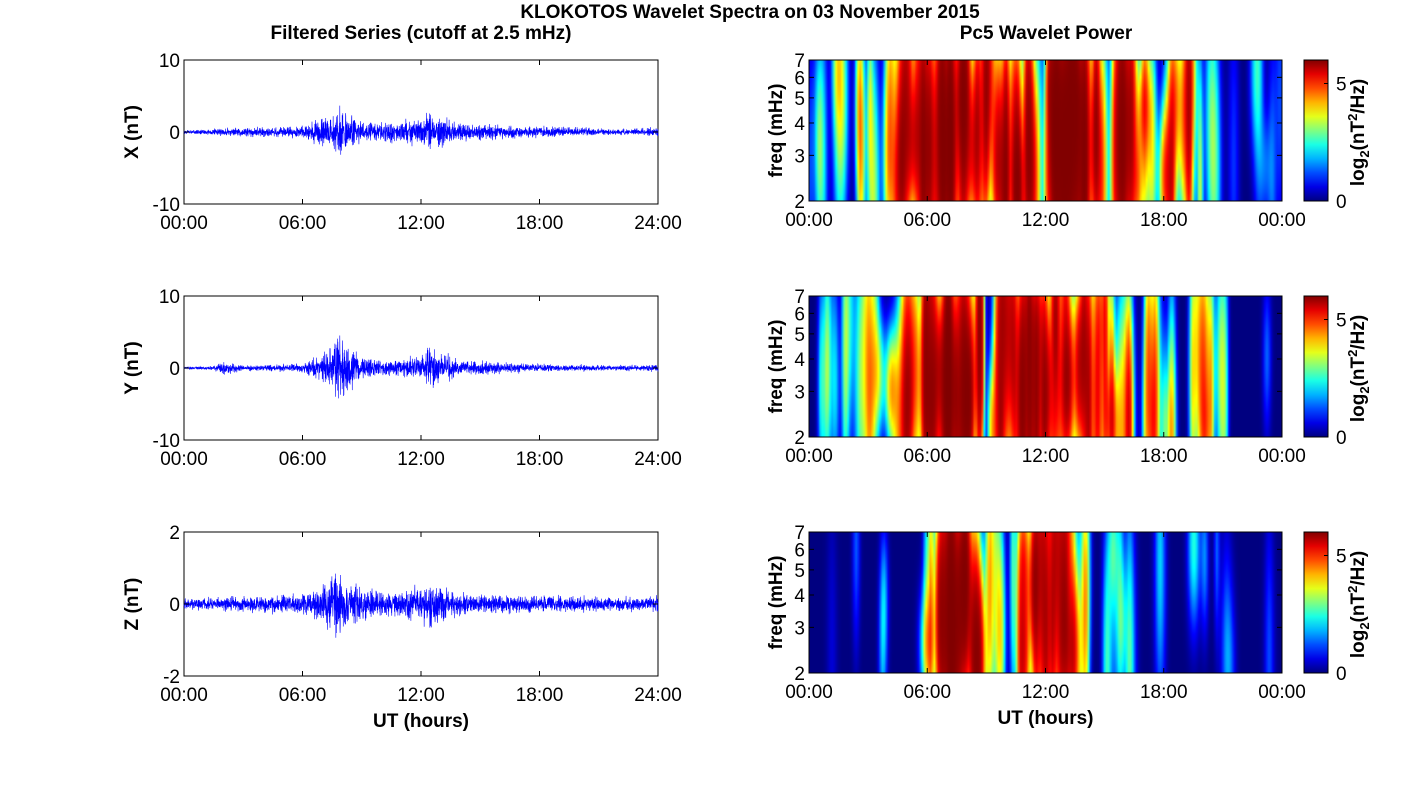  I want to click on right-column-subtitle: Pc5 Wavelet Power, so click(1046, 33).